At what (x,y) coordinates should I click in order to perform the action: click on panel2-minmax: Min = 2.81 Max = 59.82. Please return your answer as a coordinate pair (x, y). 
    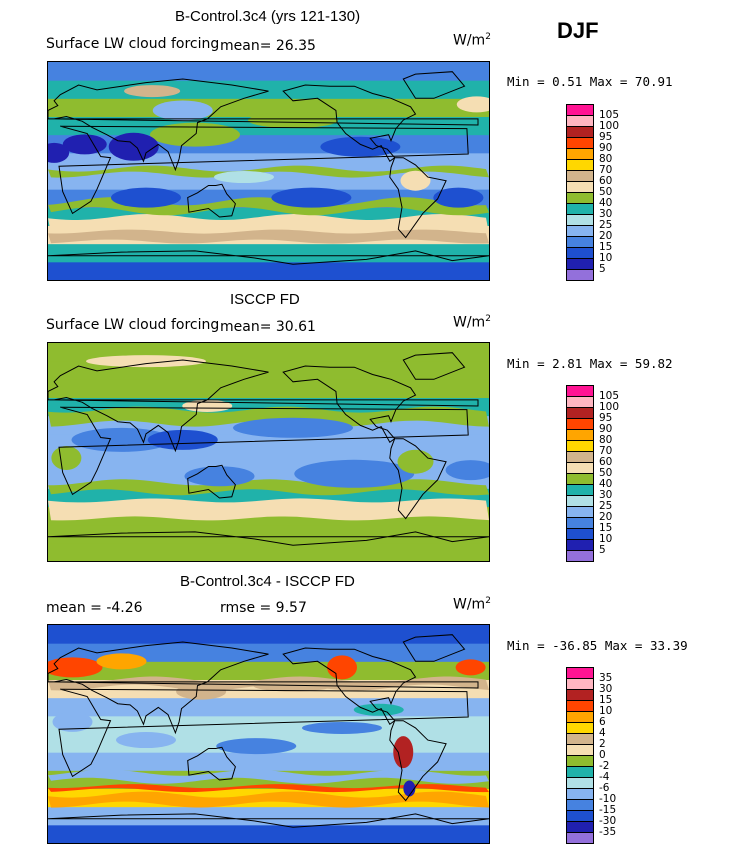
    Looking at the image, I should click on (590, 363).